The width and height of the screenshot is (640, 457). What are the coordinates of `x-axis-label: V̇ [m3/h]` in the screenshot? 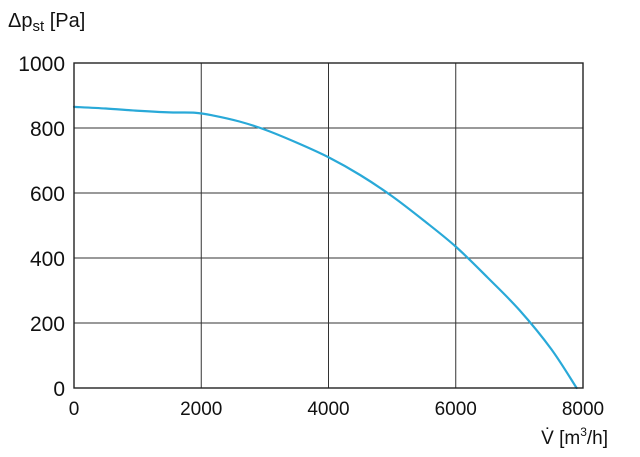 It's located at (574, 437).